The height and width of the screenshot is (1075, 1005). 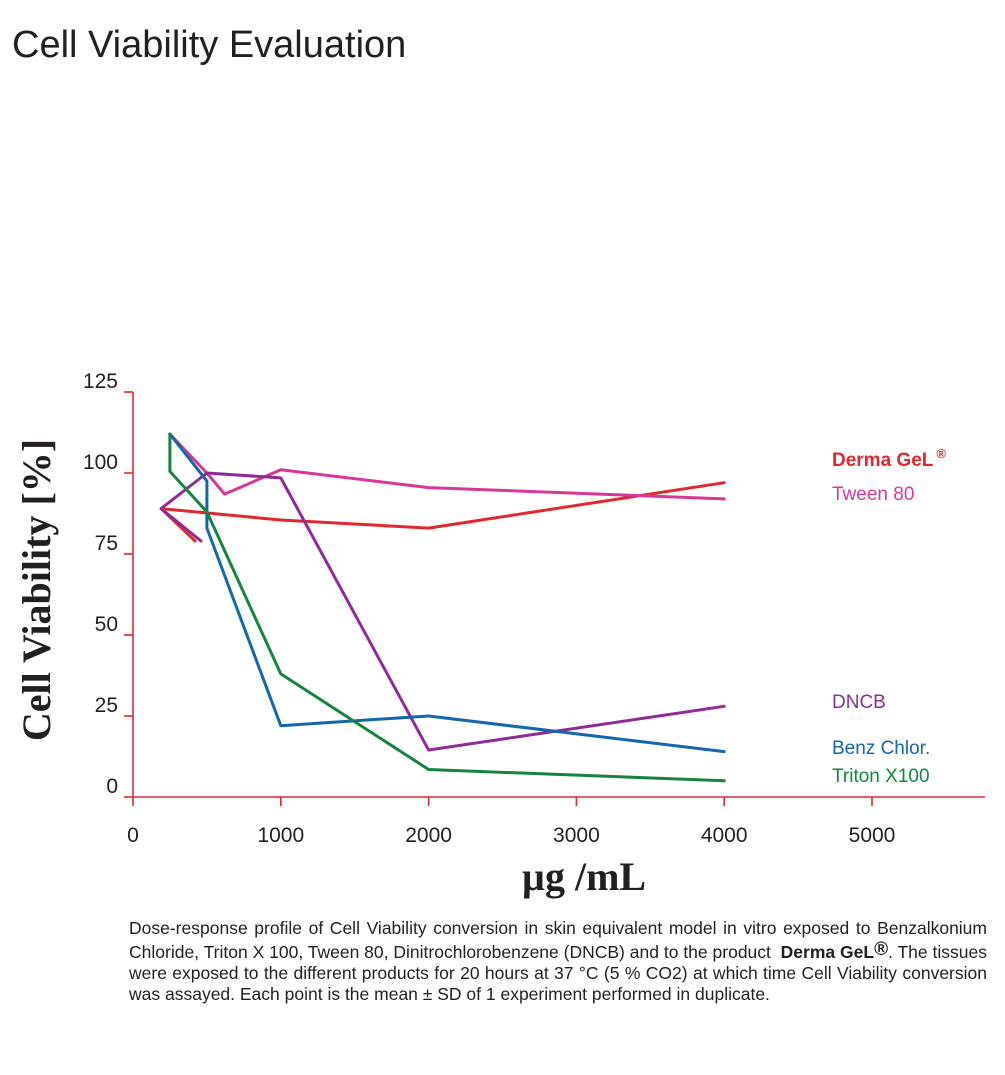 I want to click on y-tick-label: 25, so click(x=106, y=705).